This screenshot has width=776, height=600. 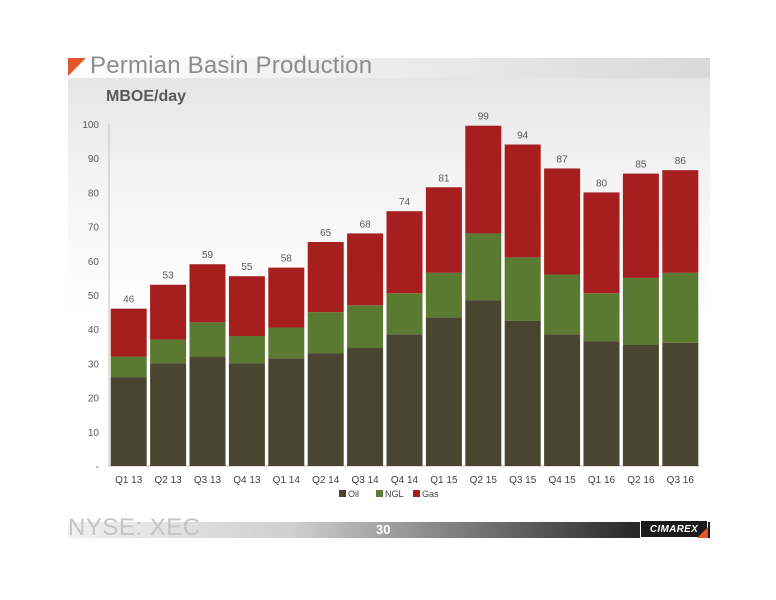 What do you see at coordinates (94, 228) in the screenshot?
I see `y-tick-label: 70` at bounding box center [94, 228].